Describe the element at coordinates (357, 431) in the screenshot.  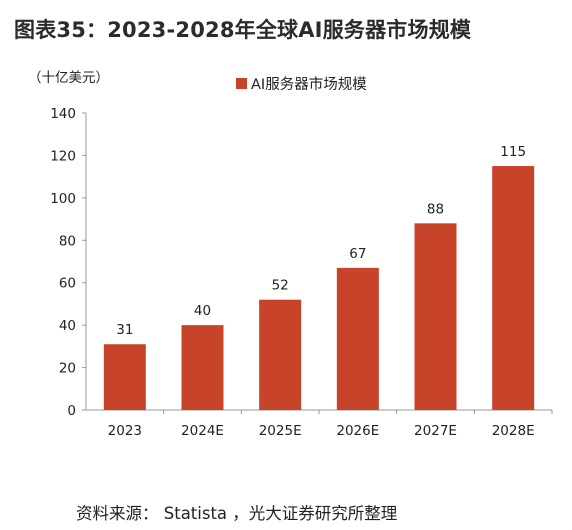
I see `x-tick-label: 2026E` at that location.